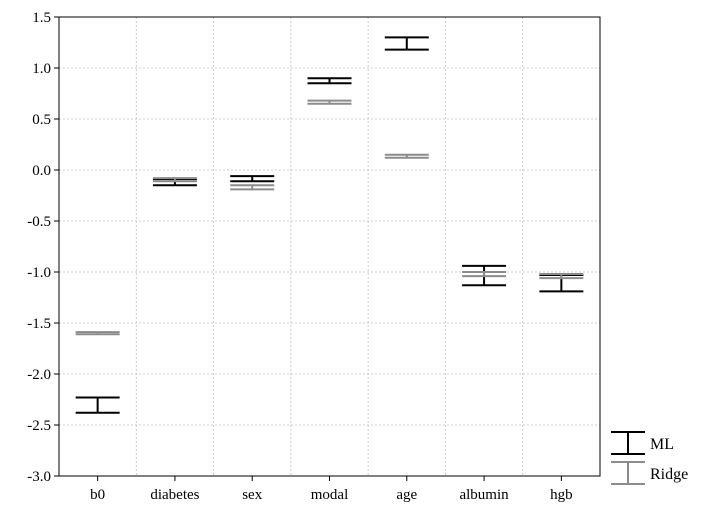 The width and height of the screenshot is (701, 510). I want to click on x-tick-label: modal, so click(330, 495).